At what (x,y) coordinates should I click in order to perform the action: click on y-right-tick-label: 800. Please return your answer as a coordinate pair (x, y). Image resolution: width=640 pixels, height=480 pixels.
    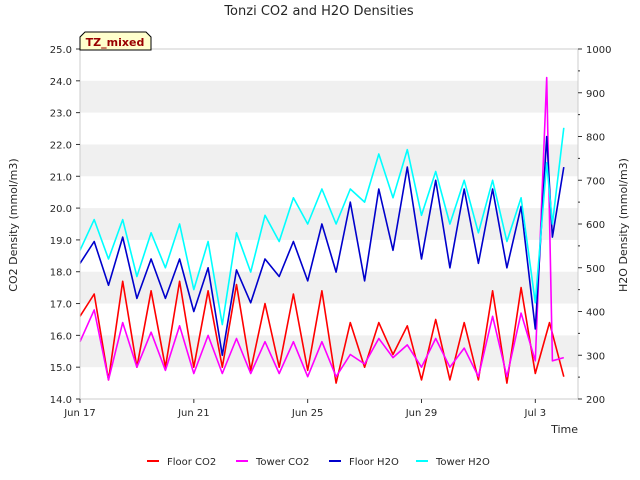
    Looking at the image, I should click on (595, 138).